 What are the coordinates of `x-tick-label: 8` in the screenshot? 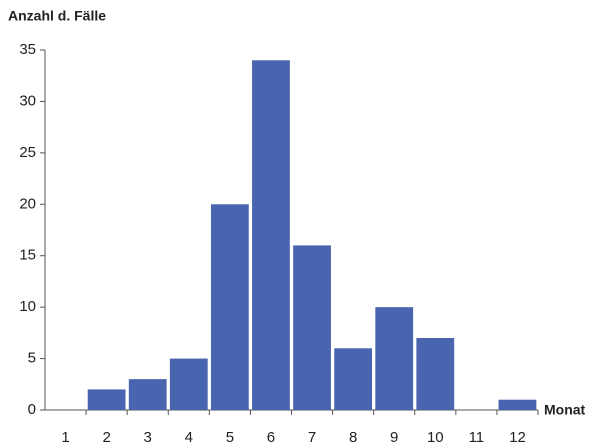 It's located at (353, 437).